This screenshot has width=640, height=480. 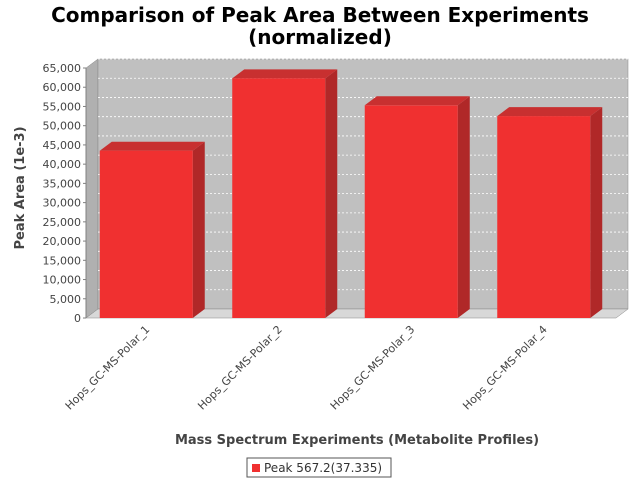 What do you see at coordinates (62, 145) in the screenshot?
I see `y-tick-label: 45,000` at bounding box center [62, 145].